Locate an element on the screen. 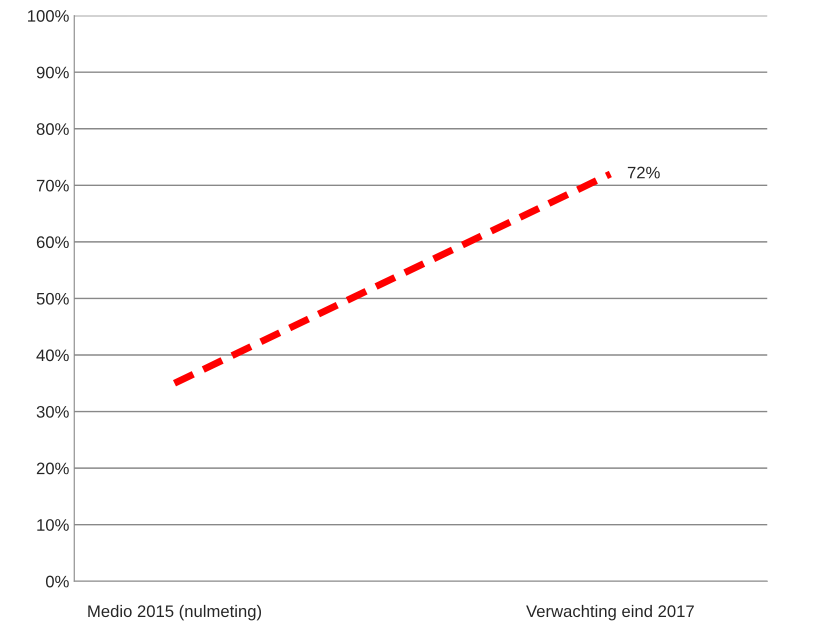 This screenshot has width=825, height=625. y-tick-label: 10% is located at coordinates (53, 525).